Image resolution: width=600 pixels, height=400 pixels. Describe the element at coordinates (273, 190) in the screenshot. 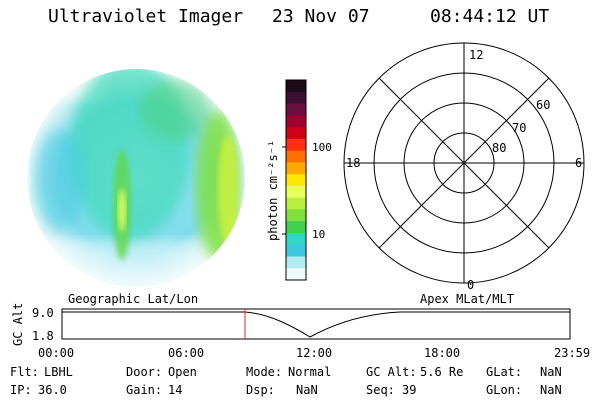

I see `colorbar-unit-label: photon cm⁻²s⁻¹` at that location.